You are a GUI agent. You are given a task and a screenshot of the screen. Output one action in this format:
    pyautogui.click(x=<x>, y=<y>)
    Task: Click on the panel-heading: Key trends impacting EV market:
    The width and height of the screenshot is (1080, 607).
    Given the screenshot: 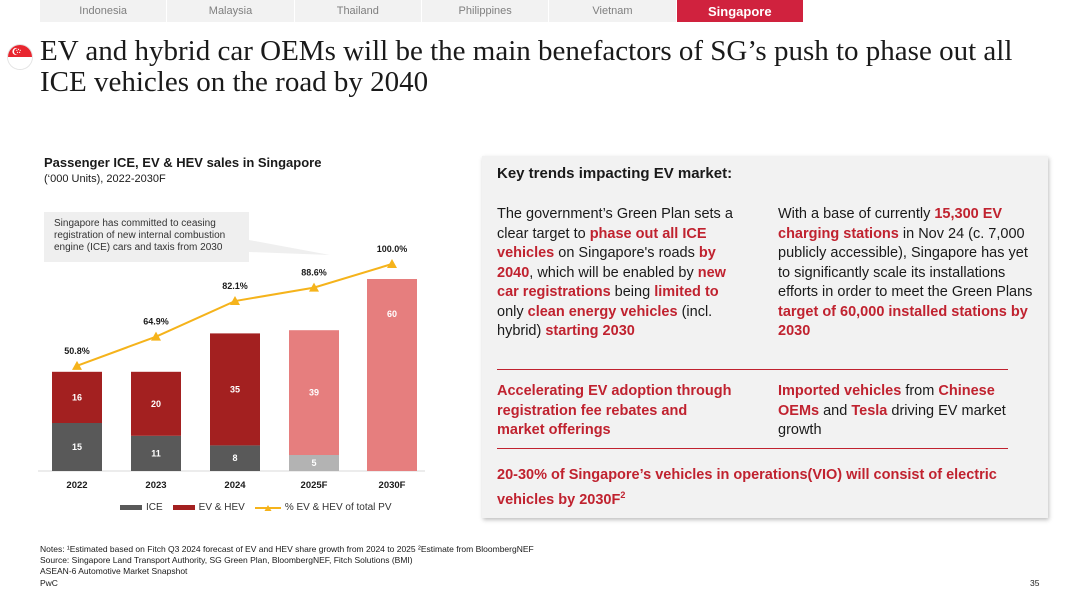 What is the action you would take?
    pyautogui.click(x=615, y=173)
    